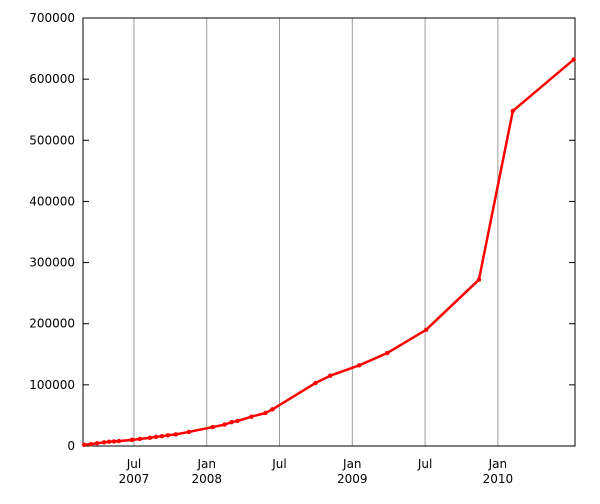 This screenshot has height=504, width=600. I want to click on x-tick-label: Jan 2009, so click(352, 471).